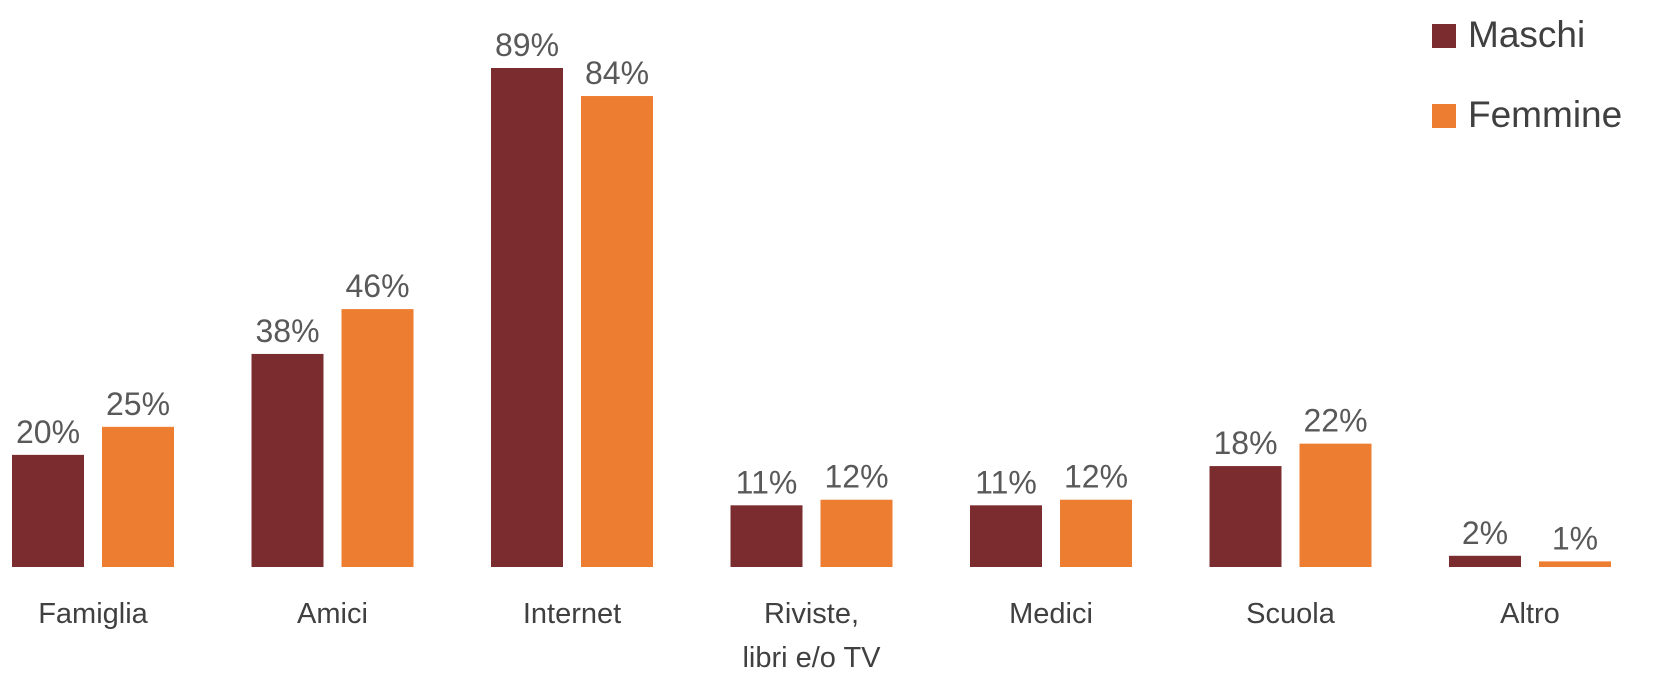 The image size is (1654, 675). I want to click on bar-maschi-amici, so click(287, 460).